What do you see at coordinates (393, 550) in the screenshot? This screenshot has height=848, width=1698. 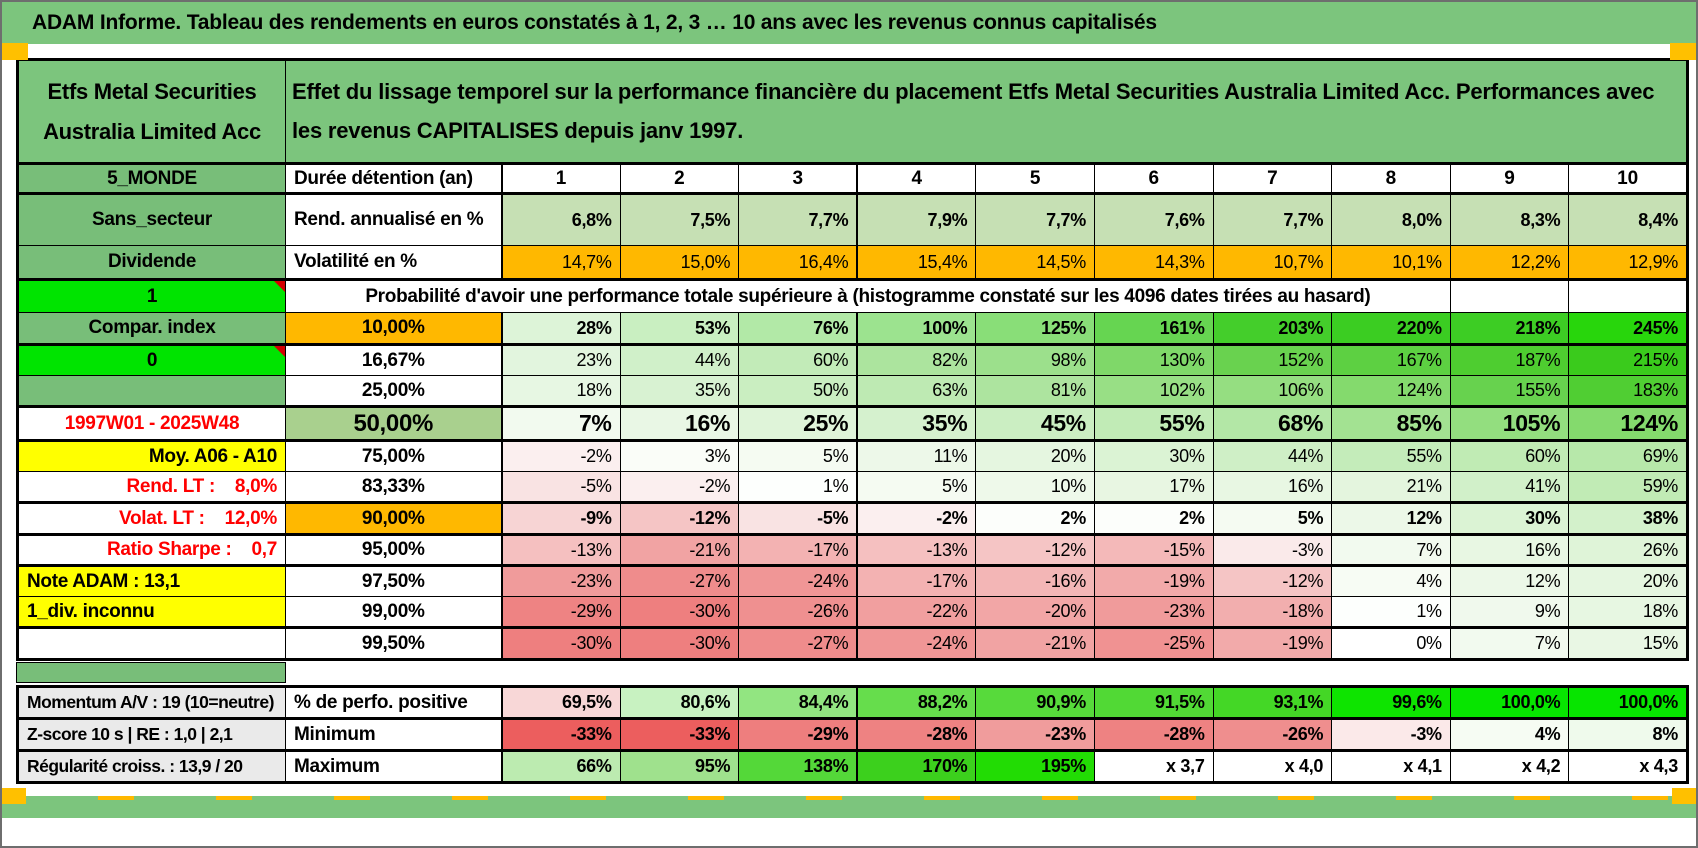 I see `percentile-label-cell: 95,00%` at bounding box center [393, 550].